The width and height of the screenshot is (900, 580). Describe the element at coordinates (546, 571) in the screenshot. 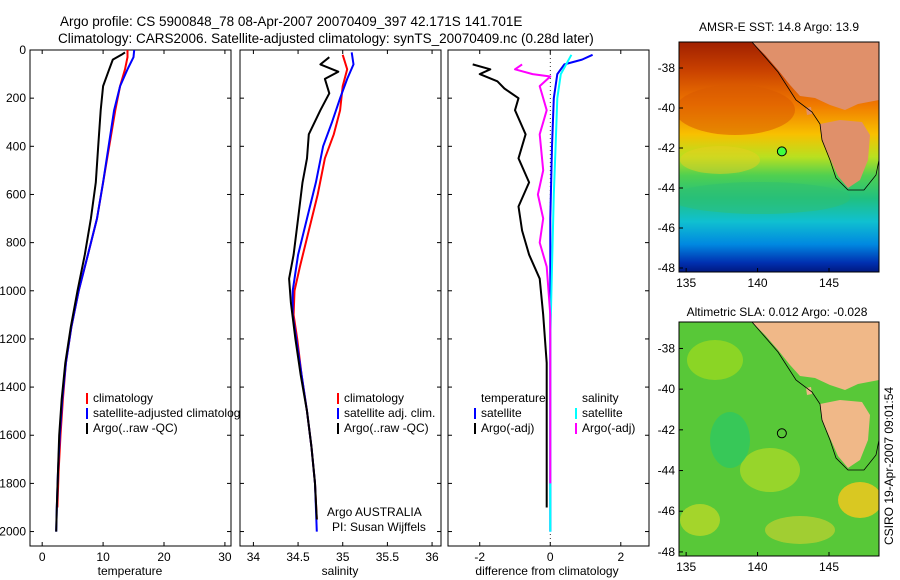

I see `difference-xlabel: difference from climatology` at that location.